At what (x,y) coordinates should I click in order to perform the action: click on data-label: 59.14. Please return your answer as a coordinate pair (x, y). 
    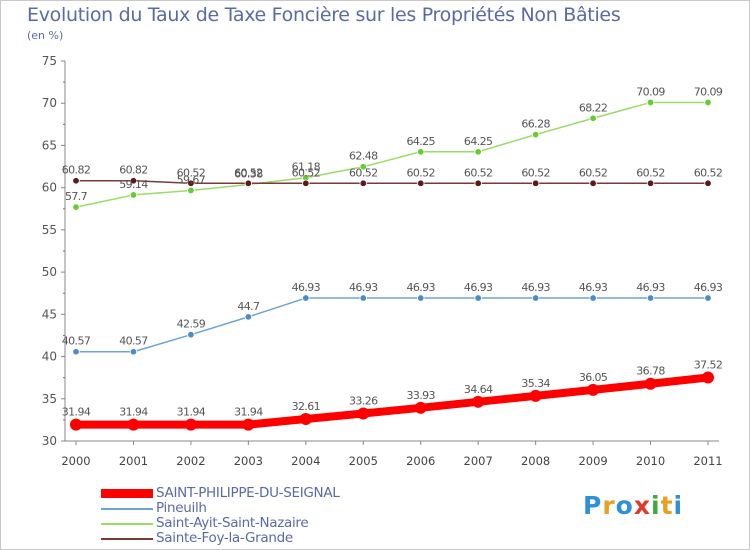
    Looking at the image, I should click on (133, 184).